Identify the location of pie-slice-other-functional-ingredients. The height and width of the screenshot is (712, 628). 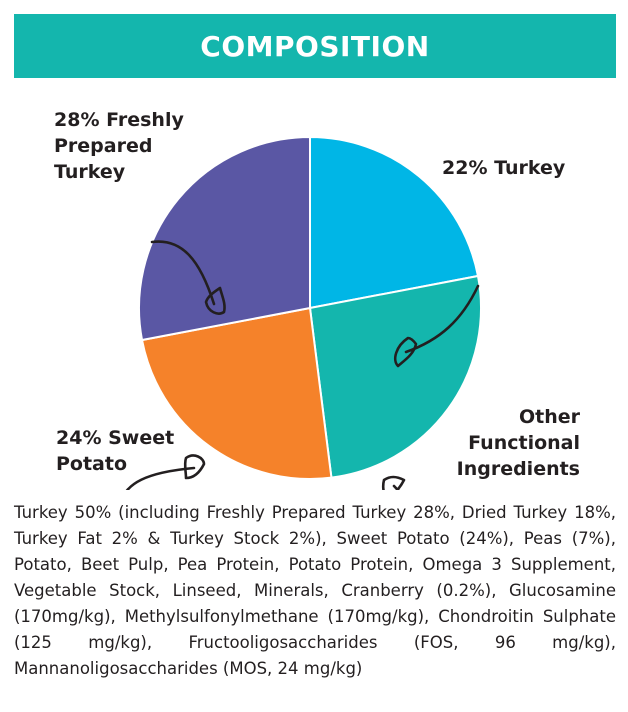
(395, 376).